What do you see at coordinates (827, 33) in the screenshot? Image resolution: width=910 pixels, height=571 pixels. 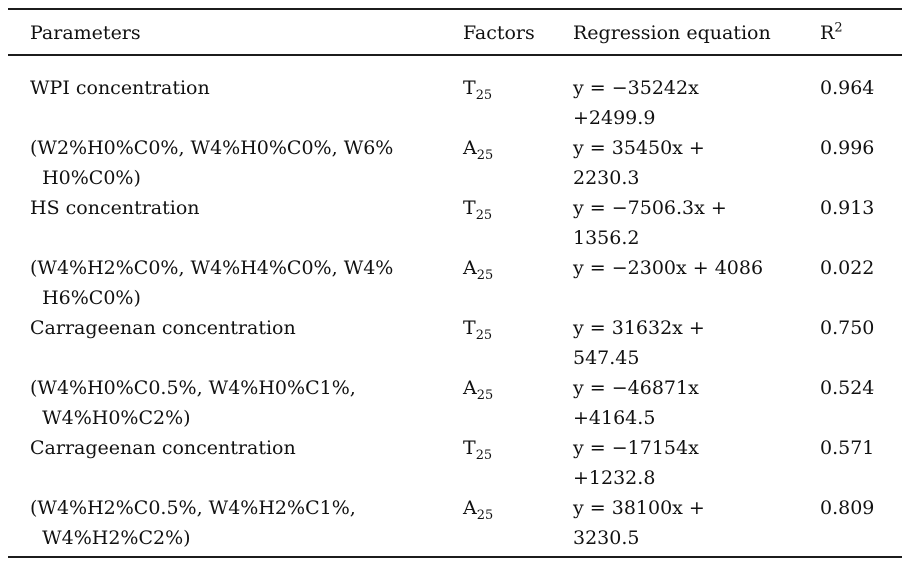 I see `r-squared-base: R` at bounding box center [827, 33].